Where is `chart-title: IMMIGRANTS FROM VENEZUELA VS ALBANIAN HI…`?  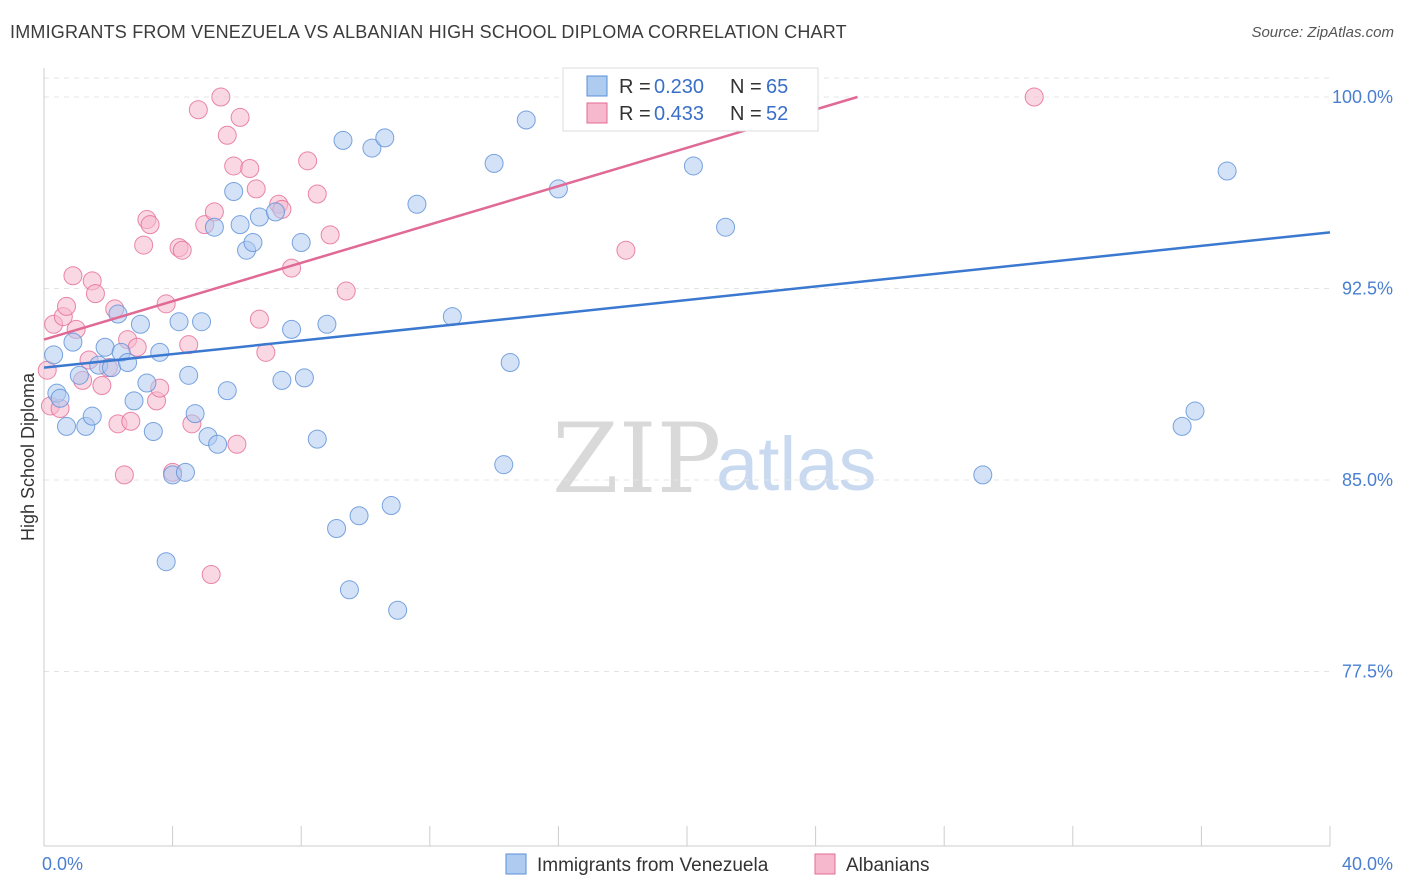
chart-title: IMMIGRANTS FROM VENEZUELA VS ALBANIAN HI… is located at coordinates (428, 32).